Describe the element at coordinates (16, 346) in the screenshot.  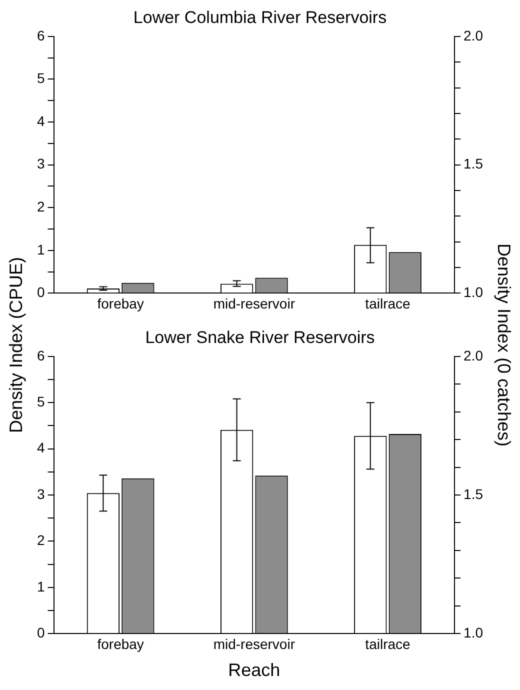
I see `y-axis-title: Density Index (CPUE)` at that location.